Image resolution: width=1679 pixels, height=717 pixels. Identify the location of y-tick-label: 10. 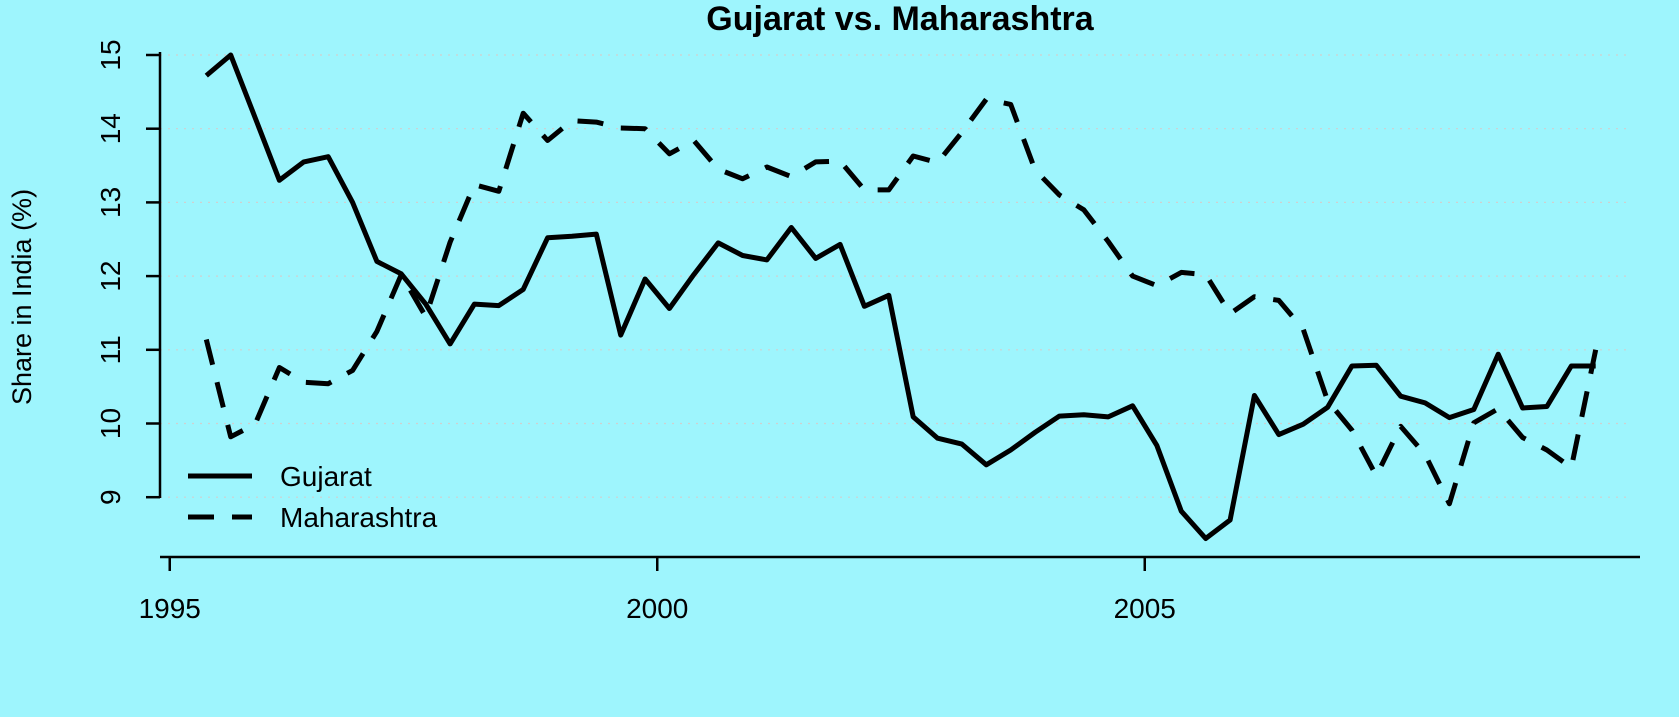
(110, 423).